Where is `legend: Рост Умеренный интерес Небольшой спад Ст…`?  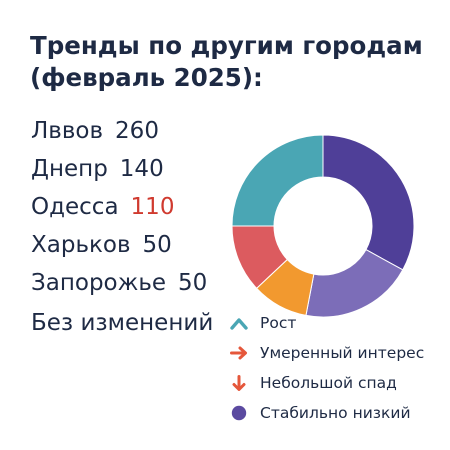
legend: Рост Умеренный интерес Небольшой спад Ст… is located at coordinates (337, 368).